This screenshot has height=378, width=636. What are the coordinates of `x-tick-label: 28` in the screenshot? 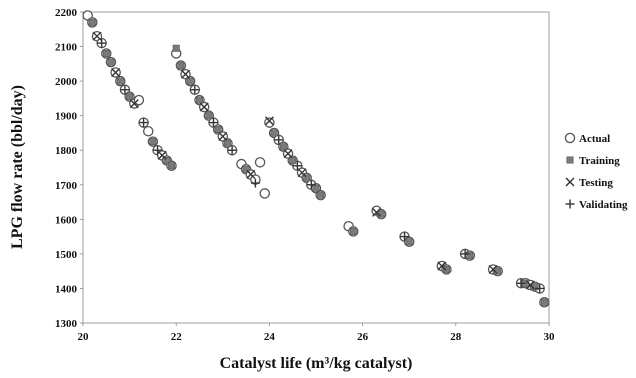 It's located at (456, 337).